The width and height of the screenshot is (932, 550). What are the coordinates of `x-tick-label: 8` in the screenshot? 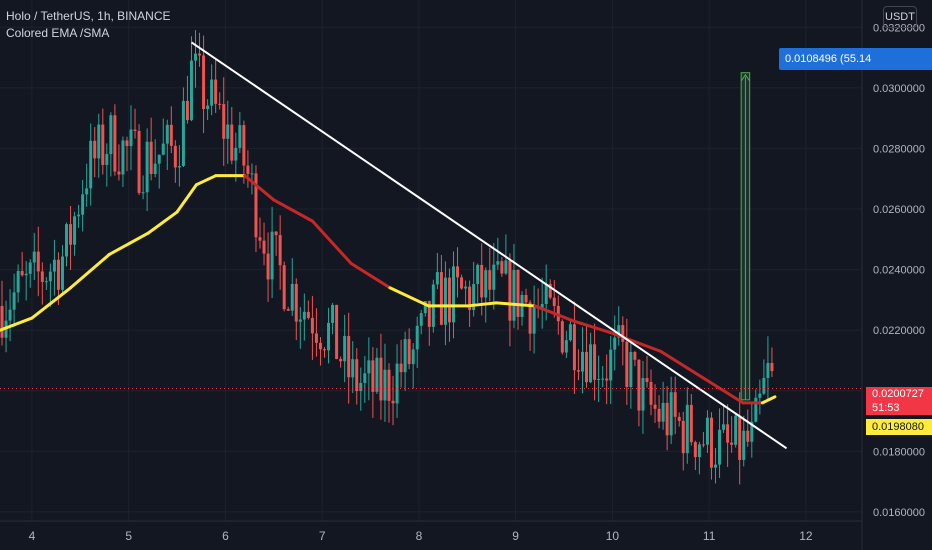 It's located at (419, 536).